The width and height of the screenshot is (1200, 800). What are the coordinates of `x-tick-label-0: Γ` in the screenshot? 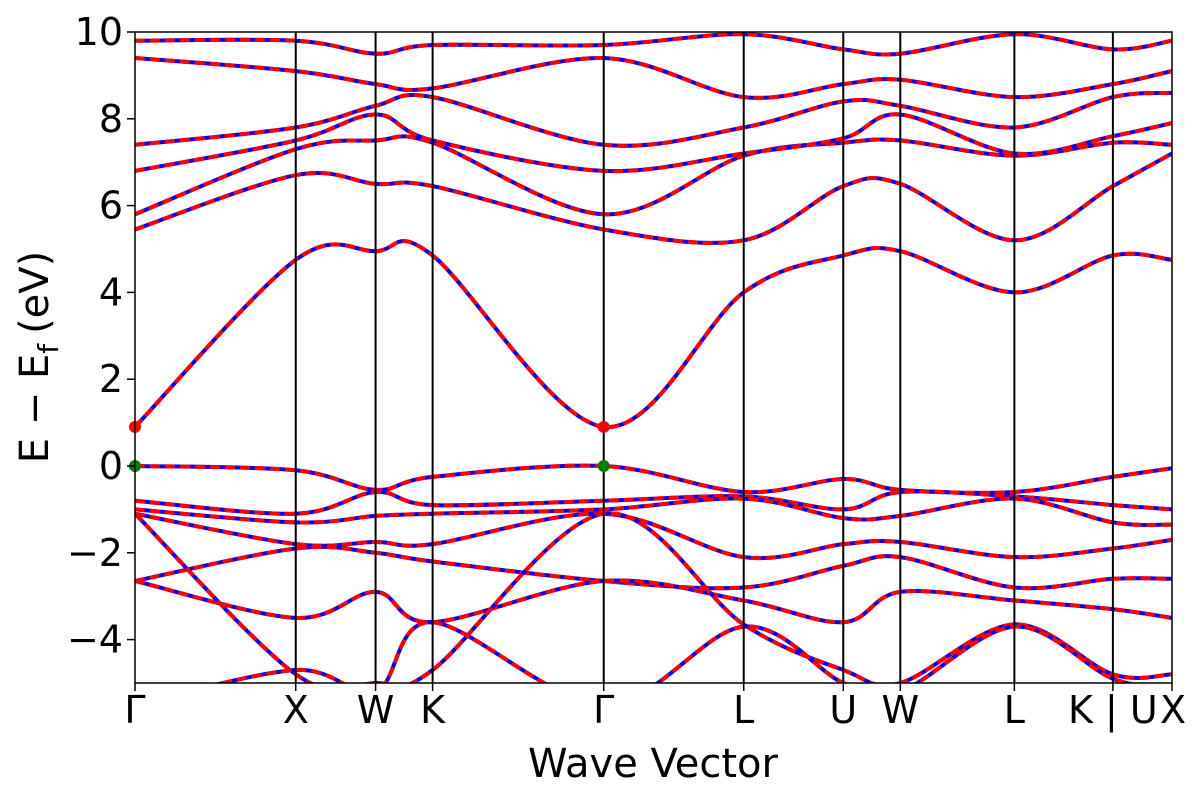 It's located at (134, 710).